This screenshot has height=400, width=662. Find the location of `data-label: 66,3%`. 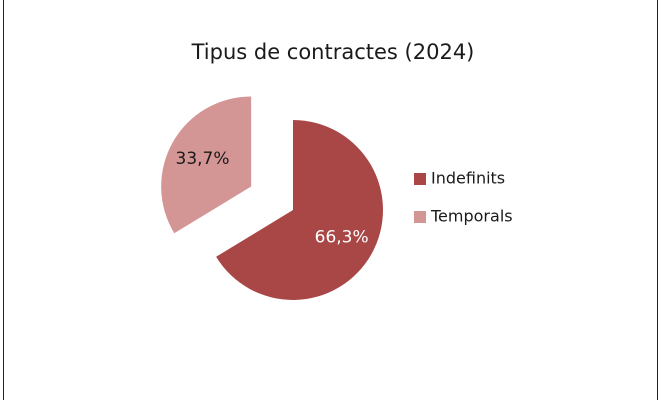

data-label: 66,3% is located at coordinates (342, 237).